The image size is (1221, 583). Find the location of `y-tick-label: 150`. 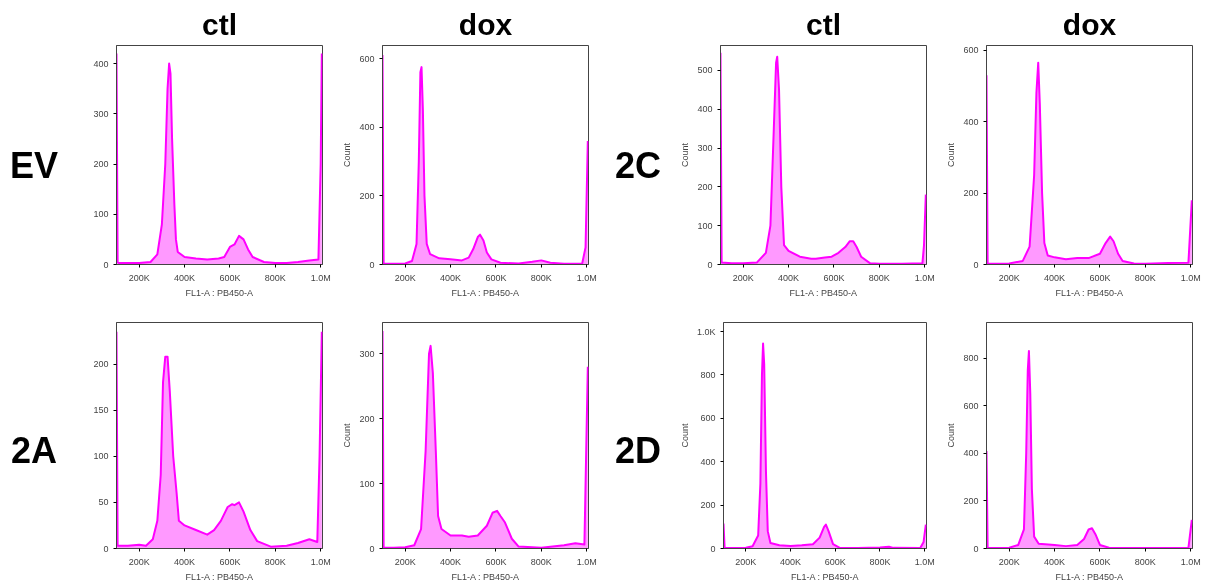

y-tick-label: 150 is located at coordinates (101, 410).